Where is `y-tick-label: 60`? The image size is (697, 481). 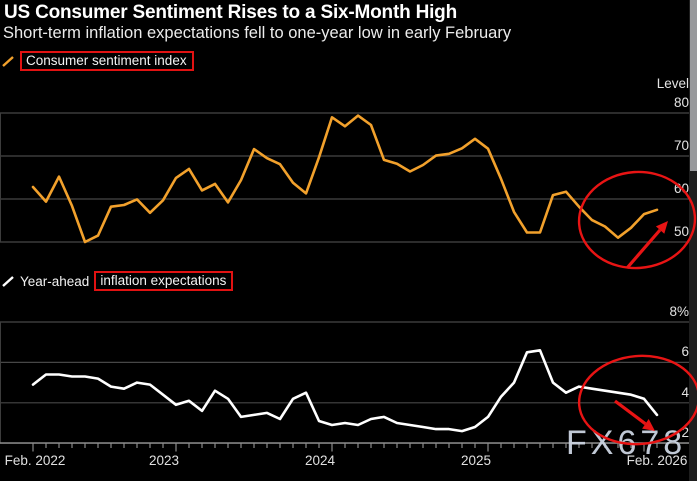
y-tick-label: 60 is located at coordinates (681, 188).